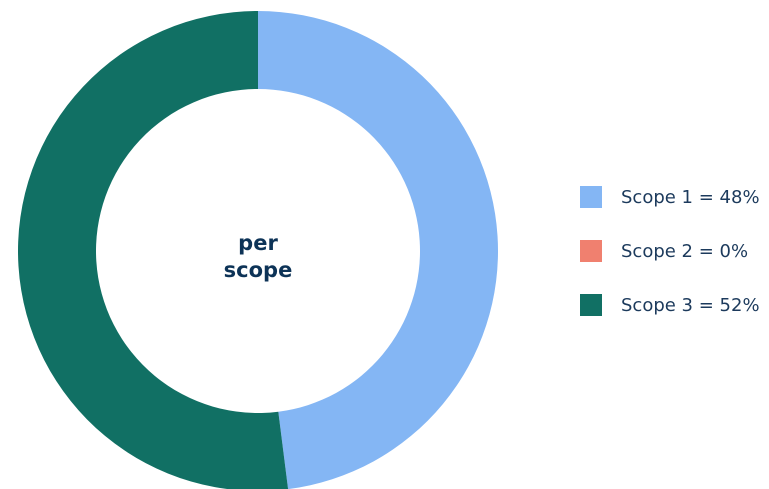 The width and height of the screenshot is (769, 489). I want to click on chart-center-label: per scope, so click(258, 257).